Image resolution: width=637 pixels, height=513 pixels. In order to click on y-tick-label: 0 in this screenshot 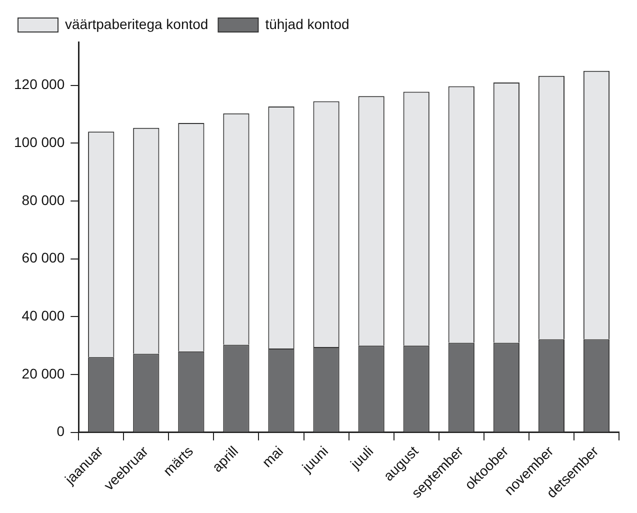, I will do `click(60, 431)`.